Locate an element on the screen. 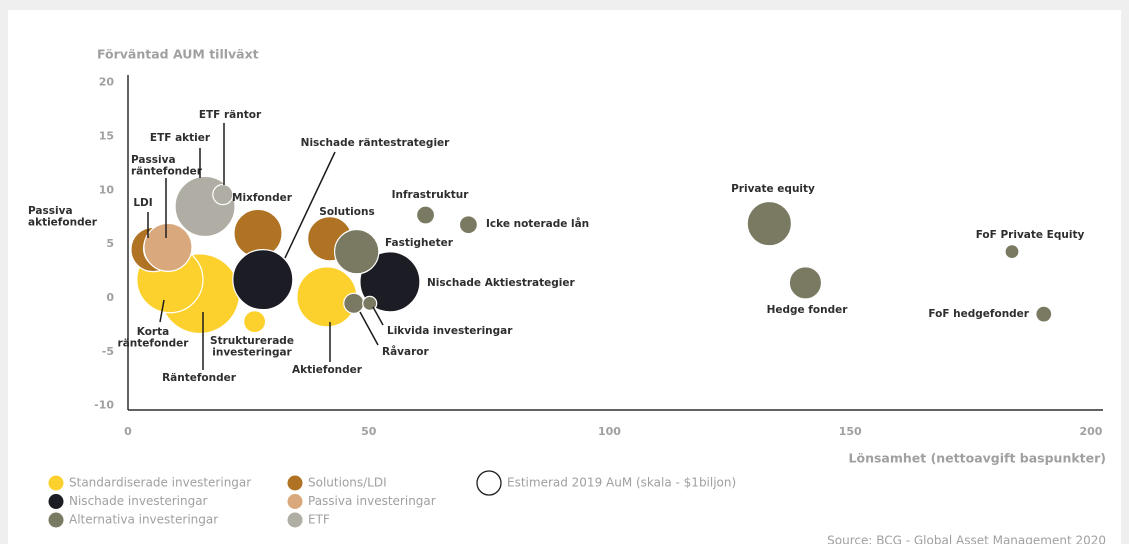 The image size is (1129, 544). bubble-label: Aktiefonder is located at coordinates (327, 370).